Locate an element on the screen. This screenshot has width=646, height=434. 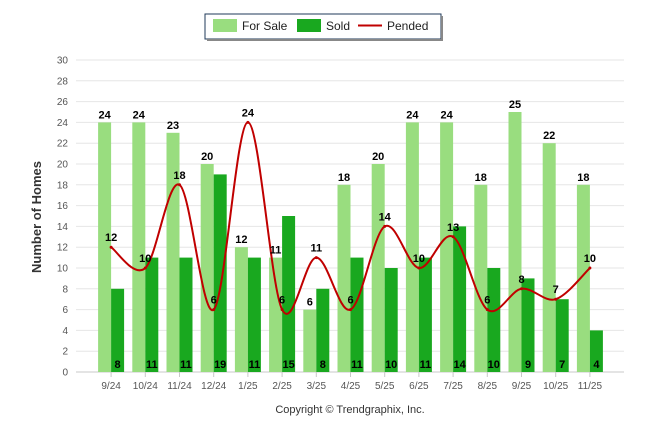
y-tick-label: 16 is located at coordinates (63, 206).